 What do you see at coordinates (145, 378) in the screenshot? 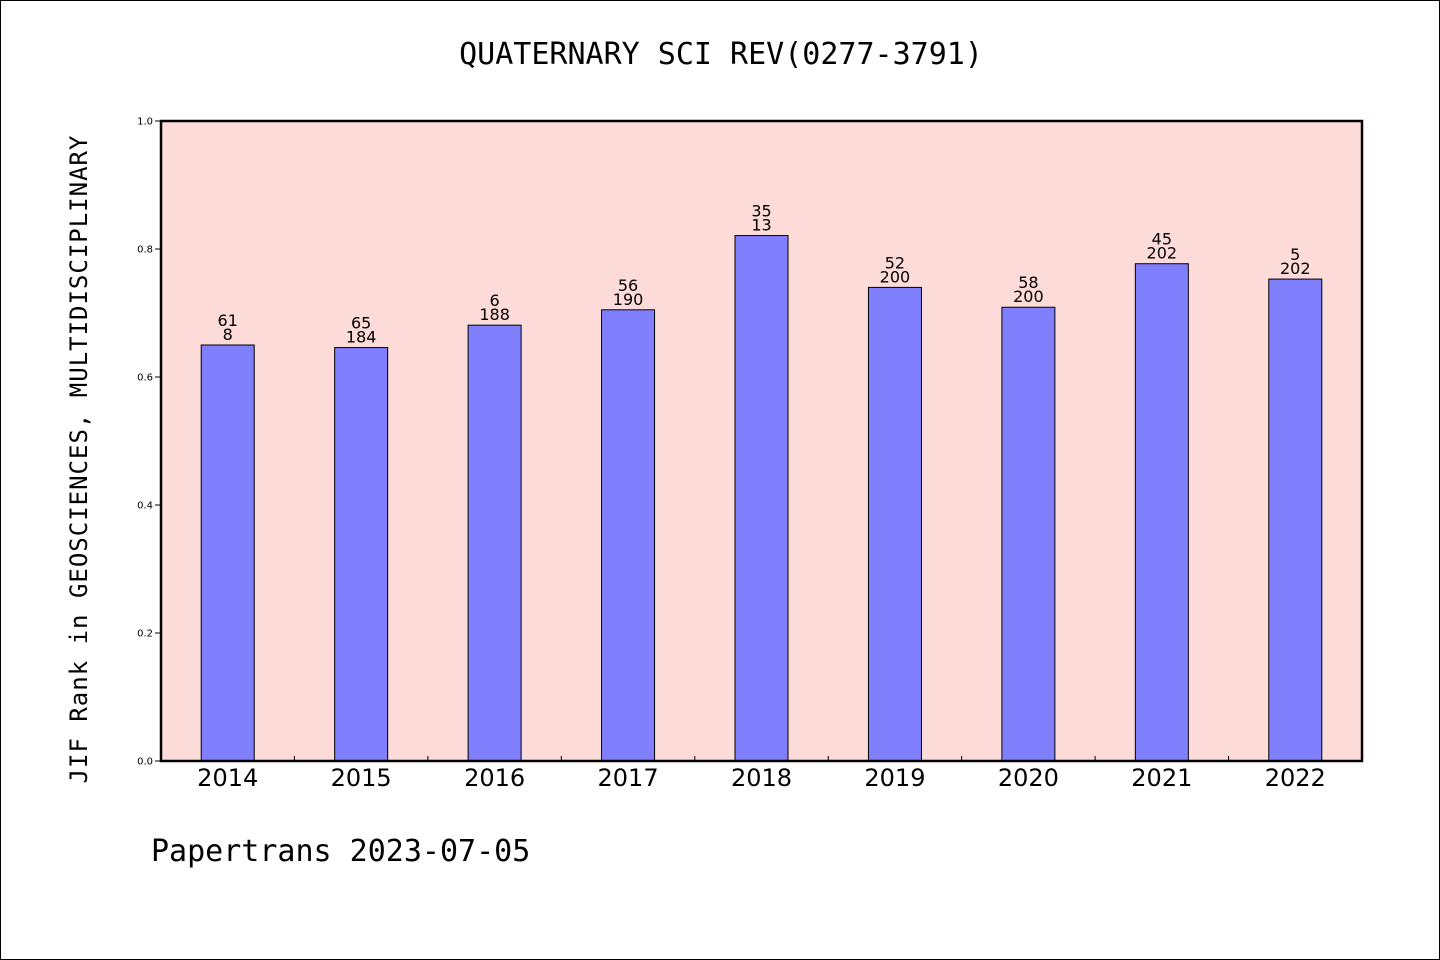
I see `y-tick-label: 0.6` at bounding box center [145, 378].